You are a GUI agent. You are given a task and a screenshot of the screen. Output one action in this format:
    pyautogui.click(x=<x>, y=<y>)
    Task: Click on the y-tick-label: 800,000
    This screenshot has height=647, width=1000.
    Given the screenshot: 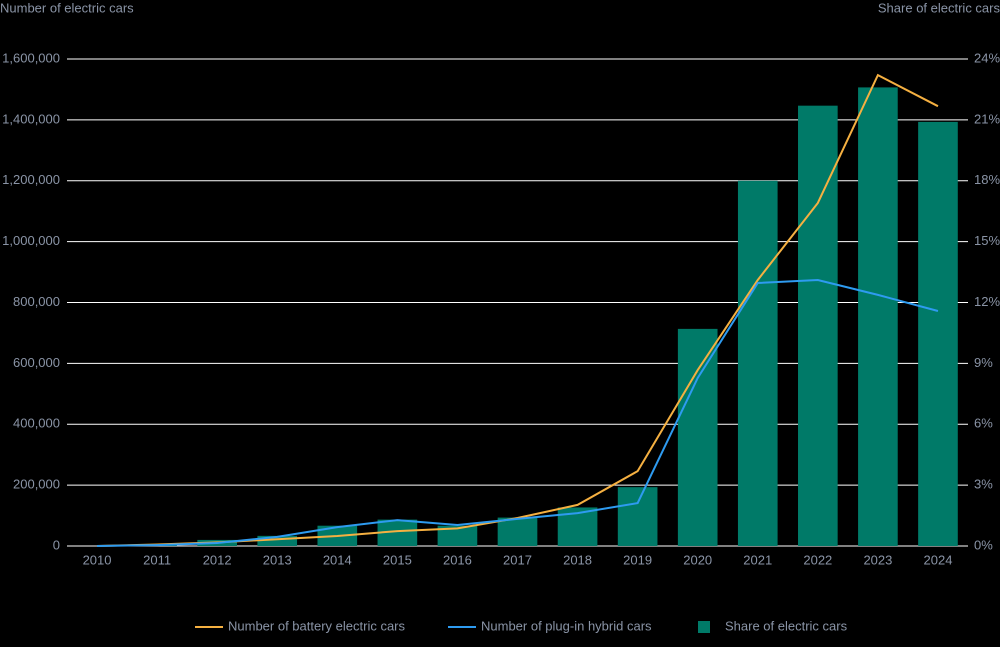 What is the action you would take?
    pyautogui.click(x=36, y=301)
    